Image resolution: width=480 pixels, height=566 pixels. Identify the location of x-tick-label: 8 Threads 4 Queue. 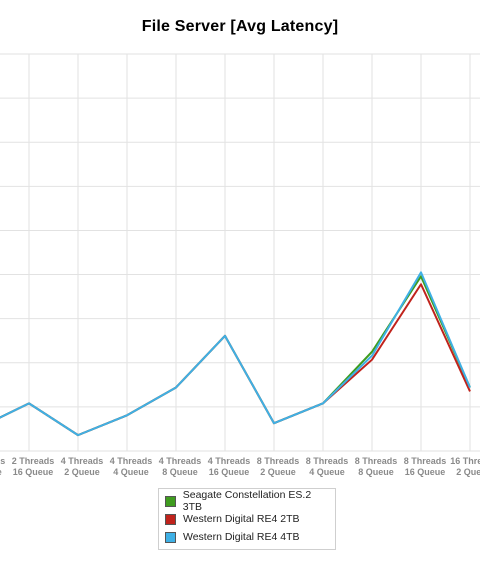
(327, 466).